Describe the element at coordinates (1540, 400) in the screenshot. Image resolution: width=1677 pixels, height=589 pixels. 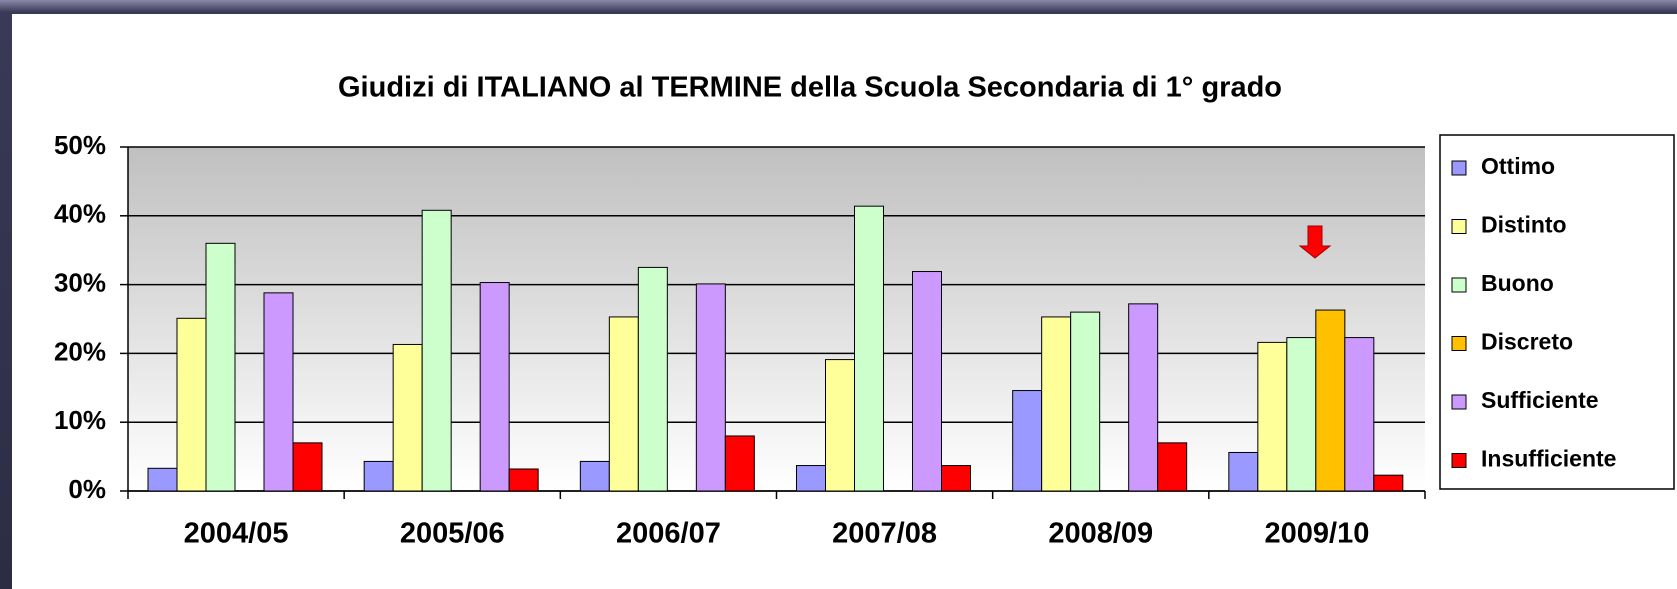
I see `legend-label: Sufficiente` at that location.